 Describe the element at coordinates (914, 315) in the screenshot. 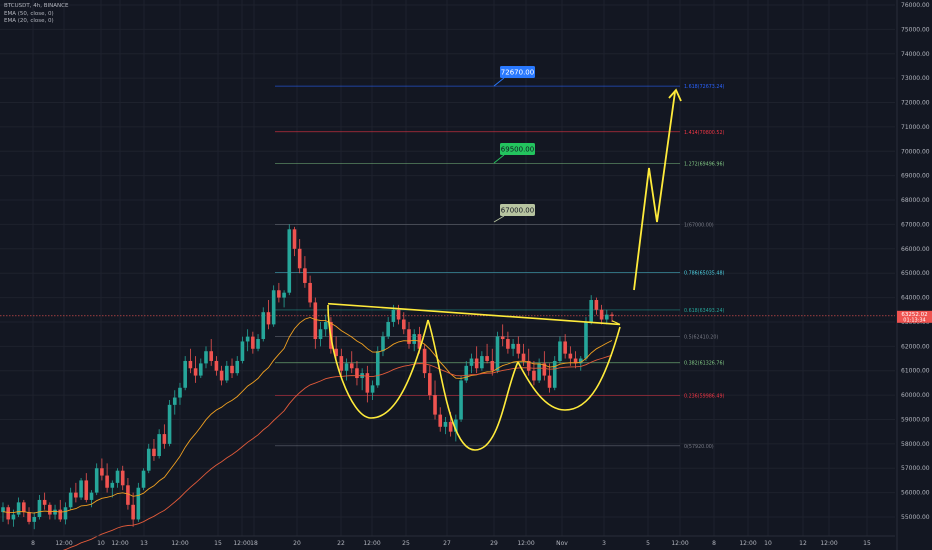

I see `current-price-label: 63252.02` at that location.